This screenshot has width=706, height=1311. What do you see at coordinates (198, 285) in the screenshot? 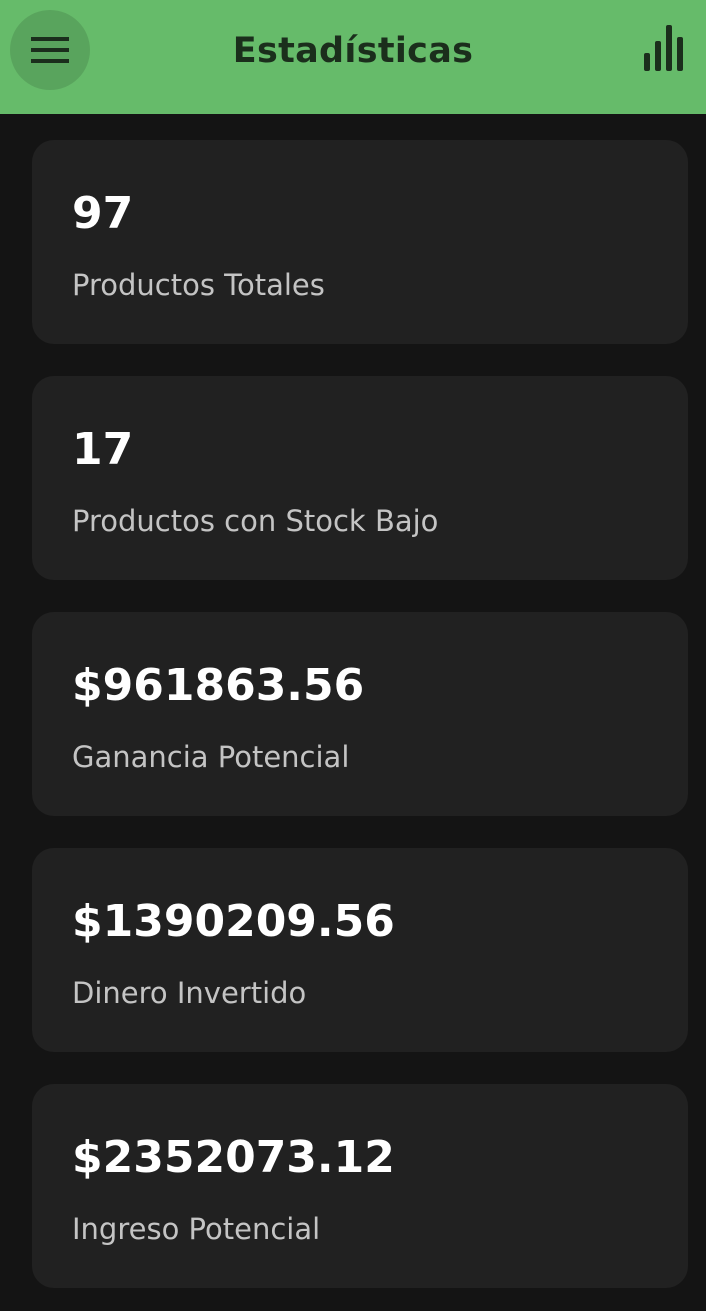
I see `stat-label: Productos Totales` at bounding box center [198, 285].